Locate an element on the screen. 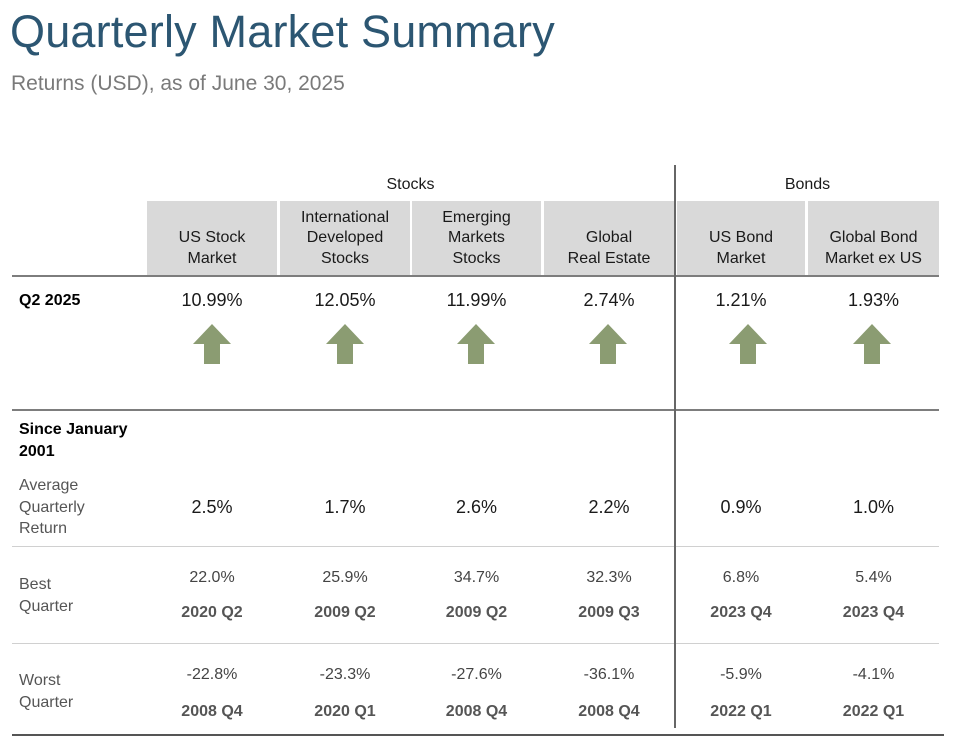 Image resolution: width=980 pixels, height=751 pixels. q2-value-real-estate: 2.74% is located at coordinates (609, 300).